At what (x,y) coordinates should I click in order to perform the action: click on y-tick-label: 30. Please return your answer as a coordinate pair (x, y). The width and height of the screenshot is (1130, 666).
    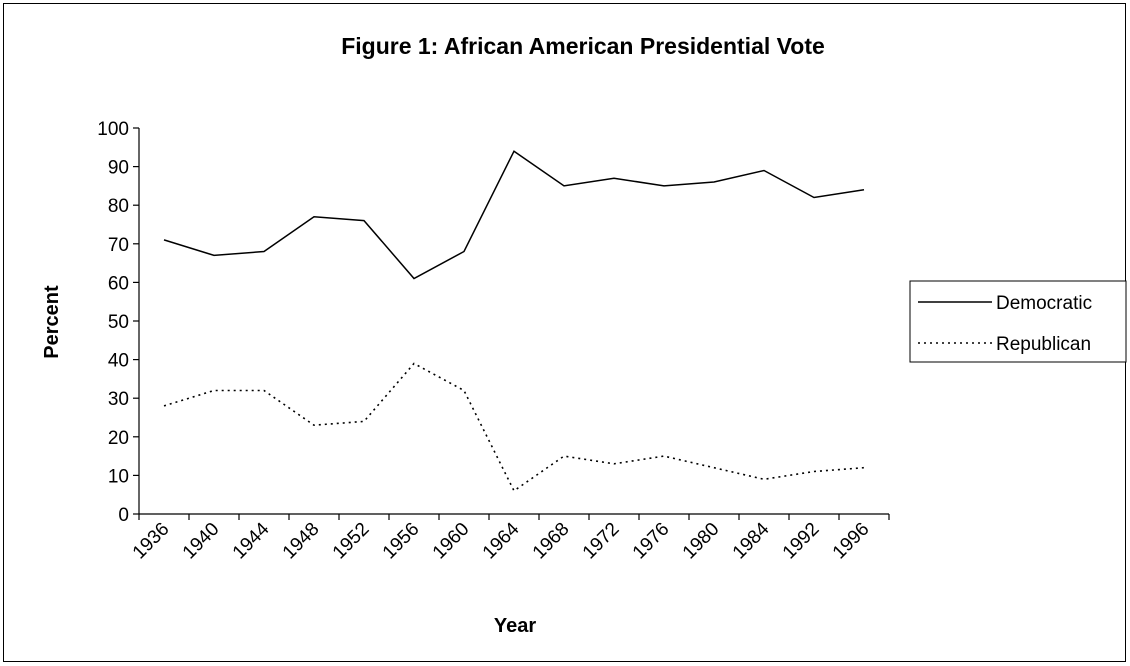
    Looking at the image, I should click on (118, 399).